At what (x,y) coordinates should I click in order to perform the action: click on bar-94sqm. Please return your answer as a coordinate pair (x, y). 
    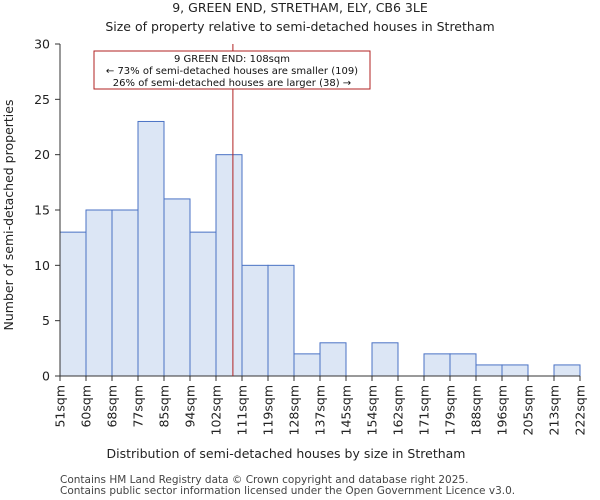
    Looking at the image, I should click on (203, 304).